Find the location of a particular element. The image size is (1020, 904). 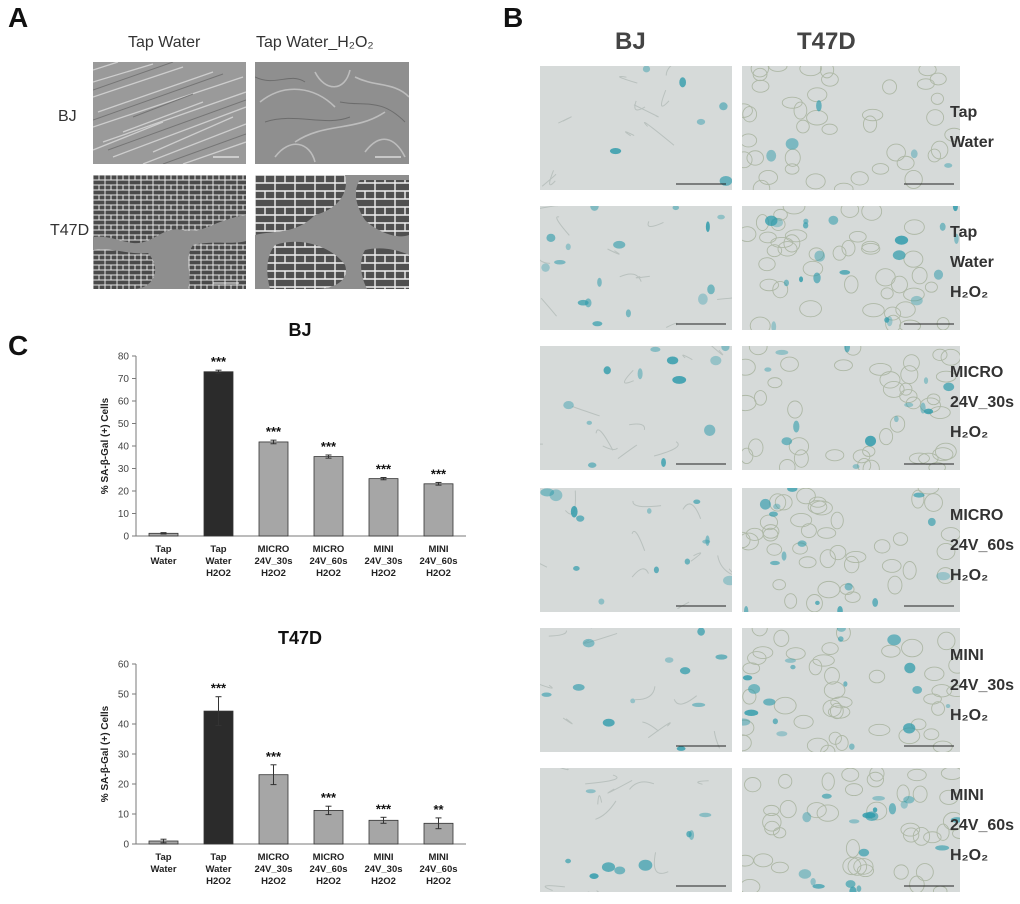

panel-a-row-t47d: T47D is located at coordinates (70, 230).